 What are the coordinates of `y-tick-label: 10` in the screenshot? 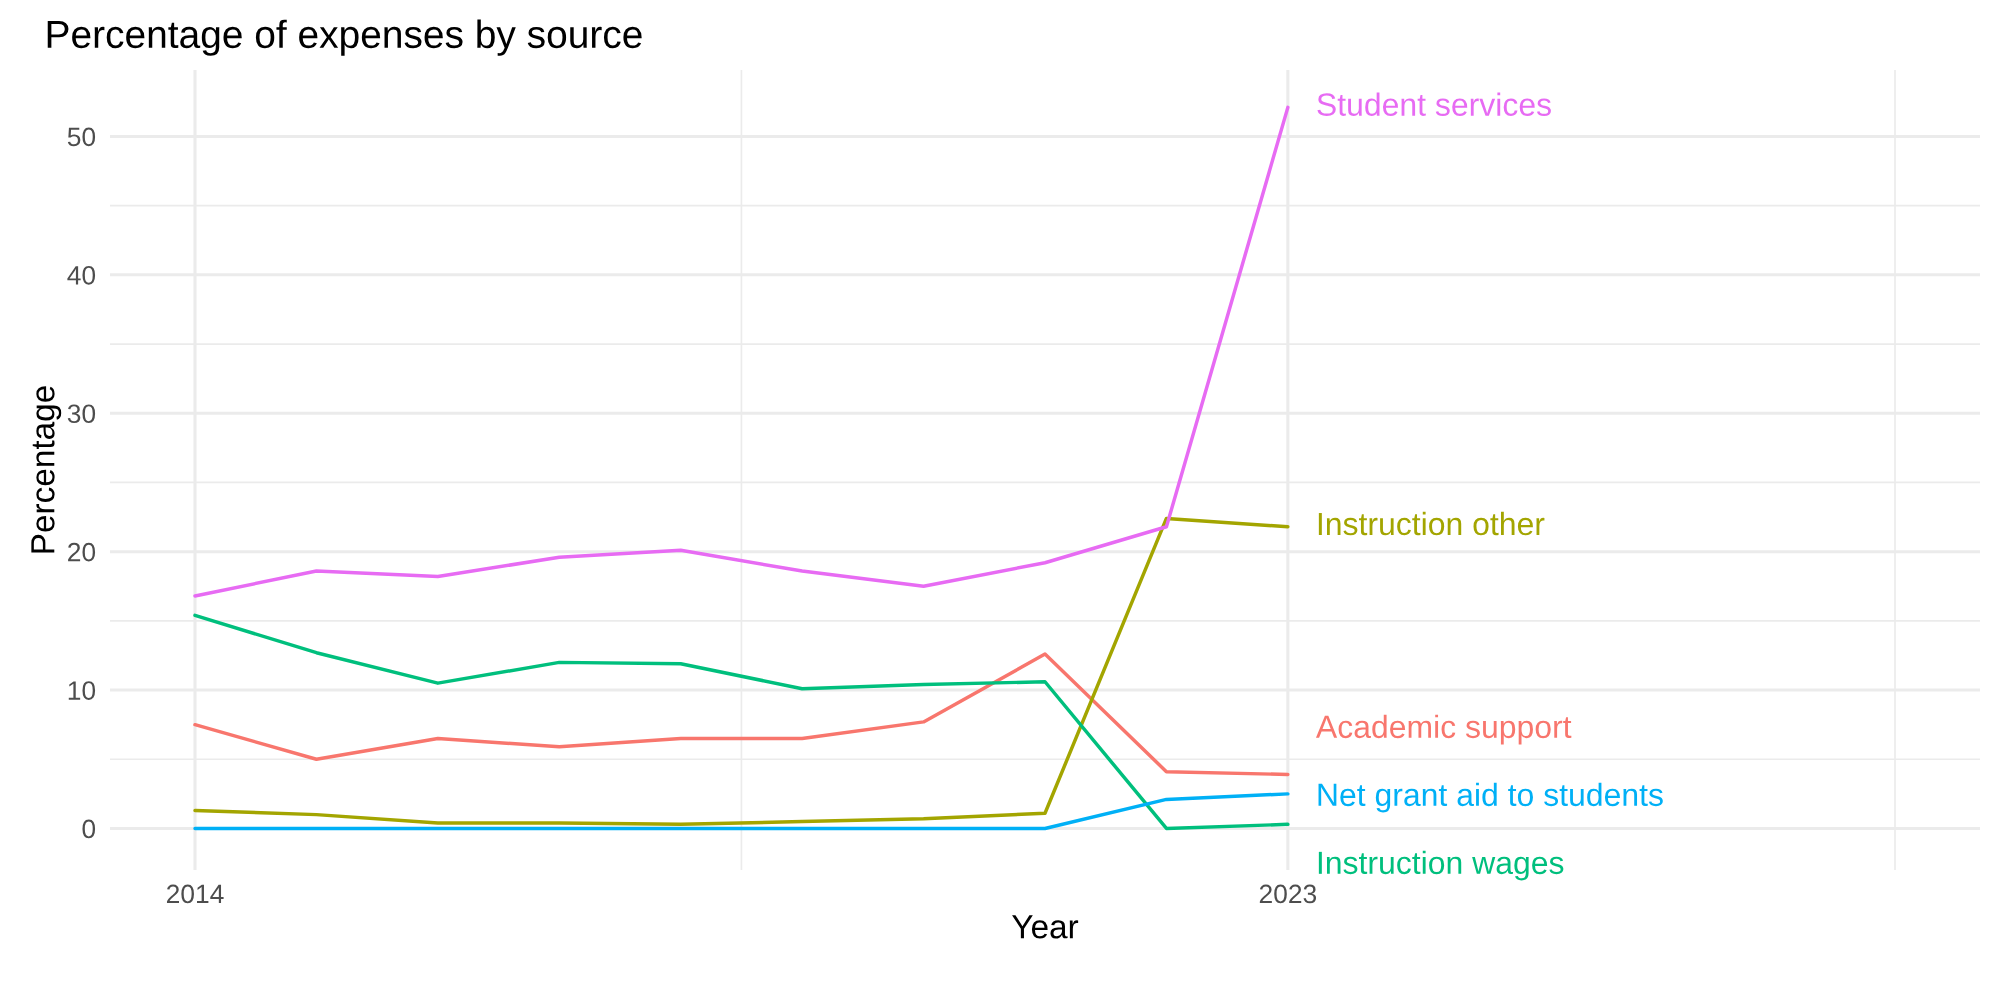 It's located at (82, 690).